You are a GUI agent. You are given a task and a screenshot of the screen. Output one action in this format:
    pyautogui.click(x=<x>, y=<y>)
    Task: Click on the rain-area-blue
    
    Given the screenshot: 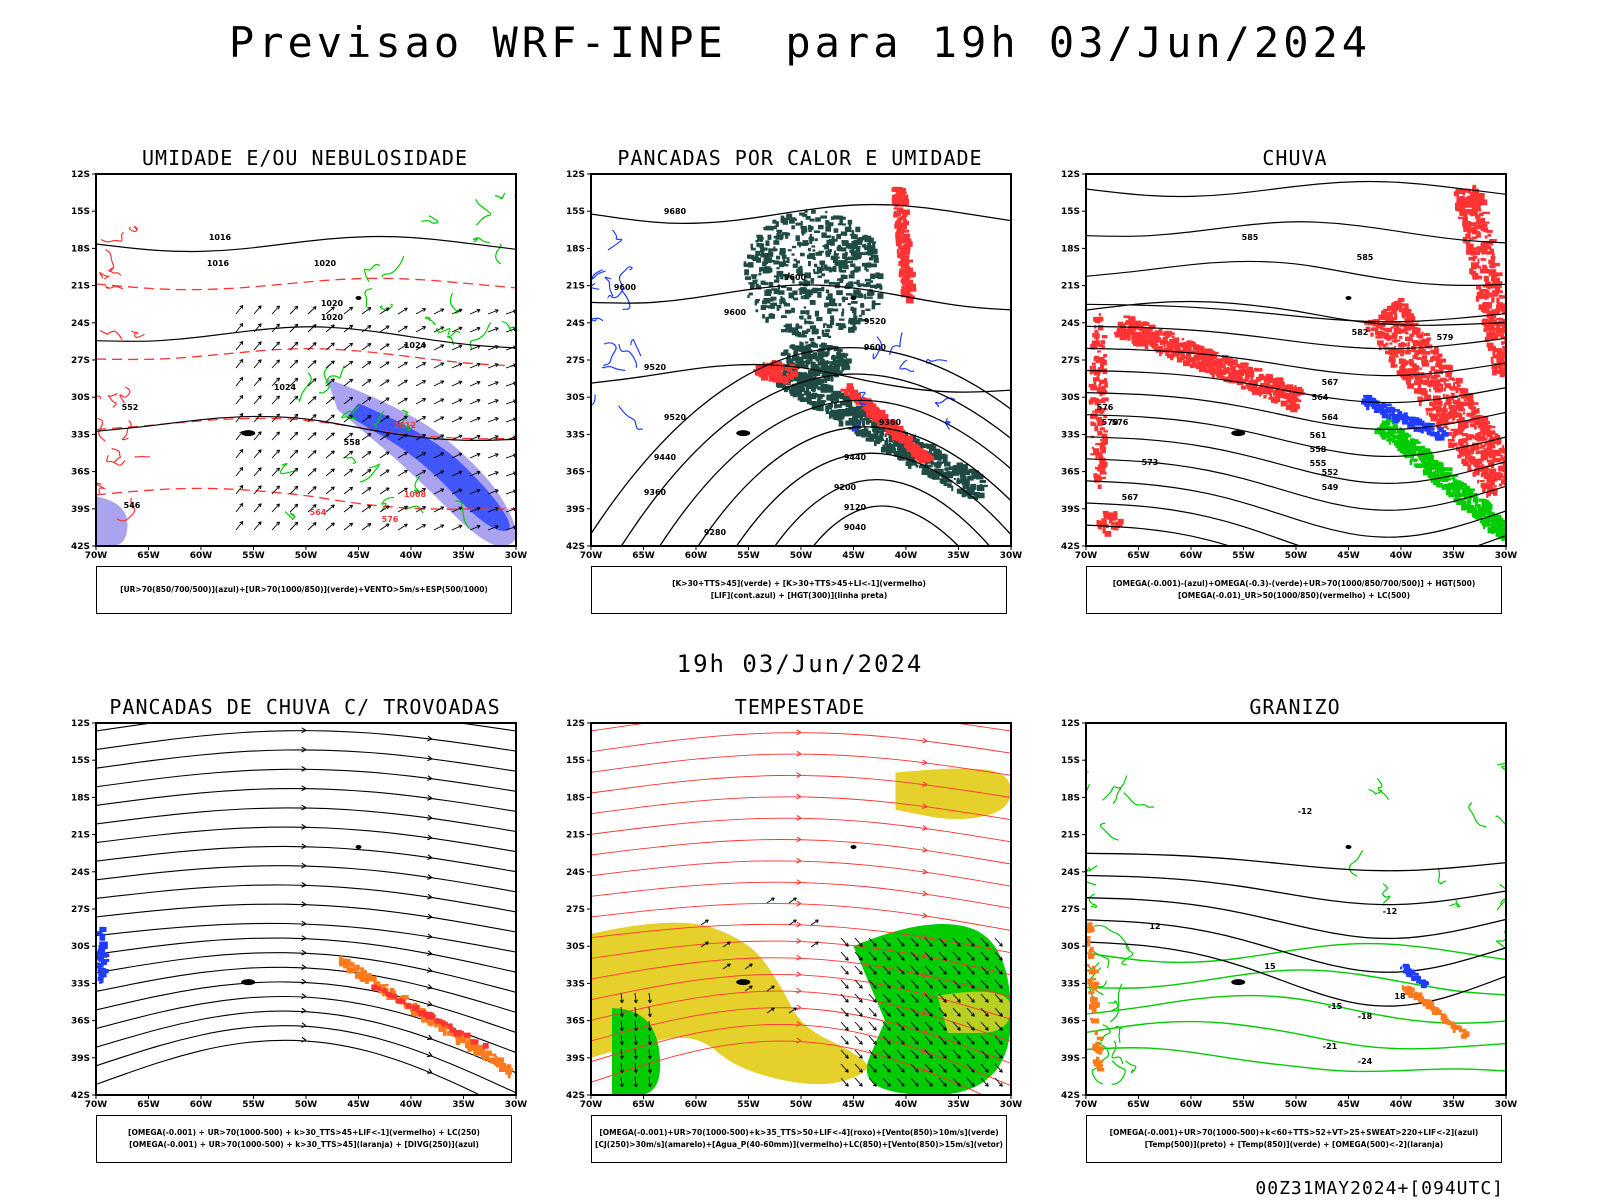 What is the action you would take?
    pyautogui.click(x=1427, y=427)
    